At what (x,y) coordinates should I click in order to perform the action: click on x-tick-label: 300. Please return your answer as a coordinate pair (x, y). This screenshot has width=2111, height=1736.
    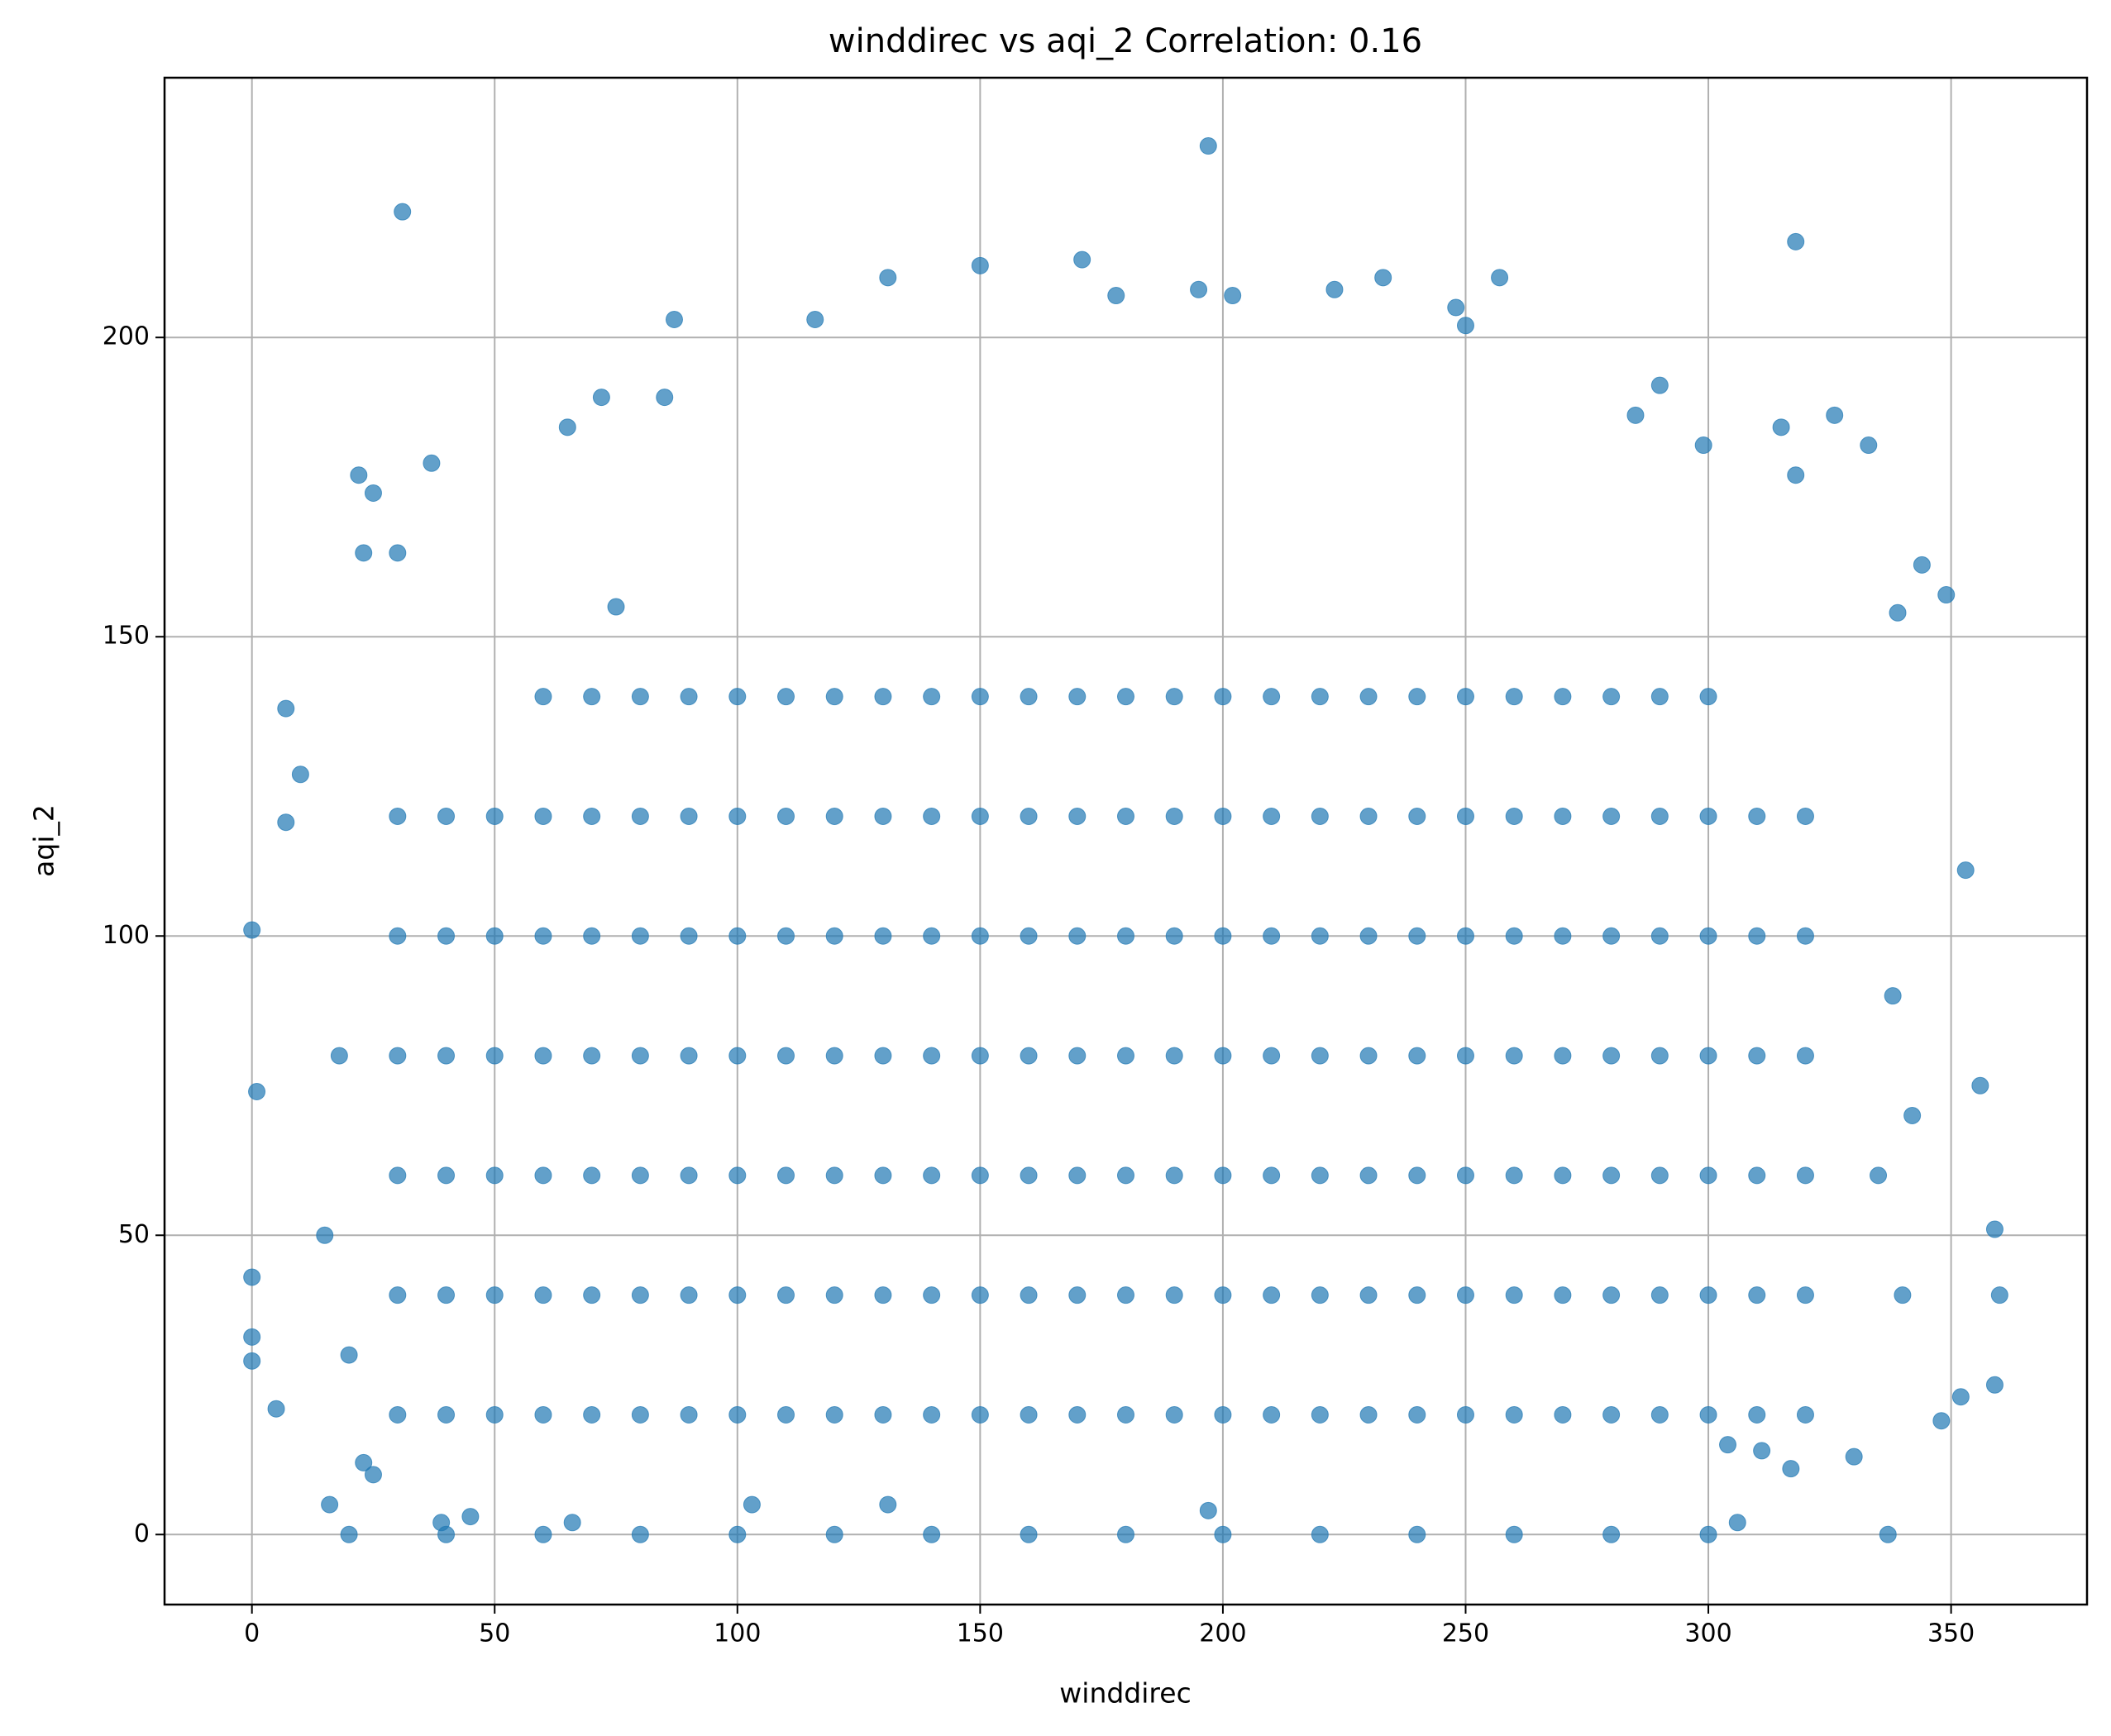
    Looking at the image, I should click on (1708, 1633).